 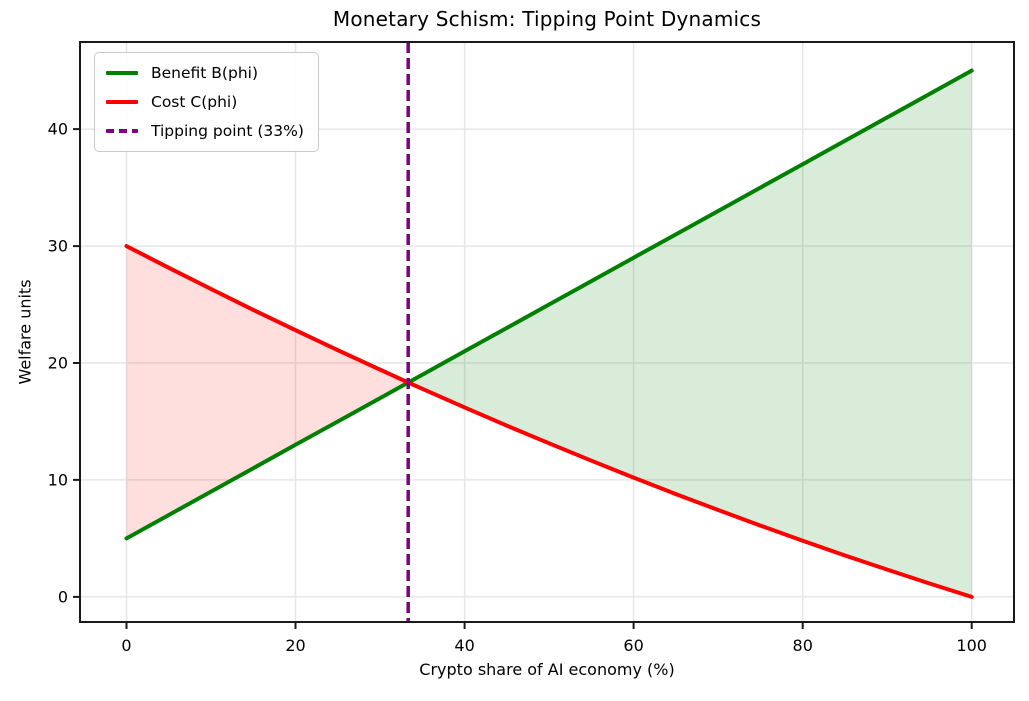 What do you see at coordinates (971, 645) in the screenshot?
I see `svg-text: 100` at bounding box center [971, 645].